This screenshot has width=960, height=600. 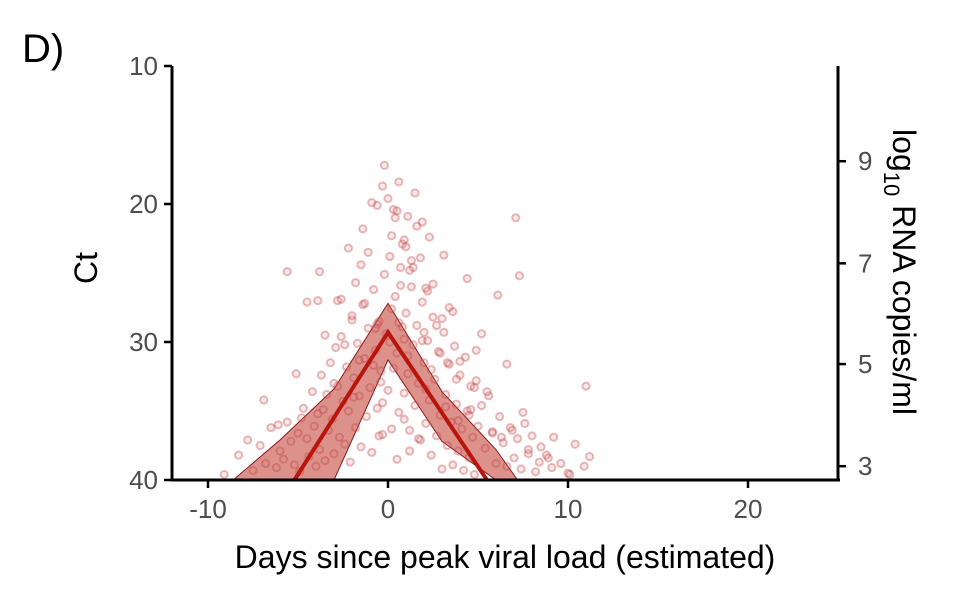 I want to click on y2-tick-label: 9, so click(x=865, y=161).